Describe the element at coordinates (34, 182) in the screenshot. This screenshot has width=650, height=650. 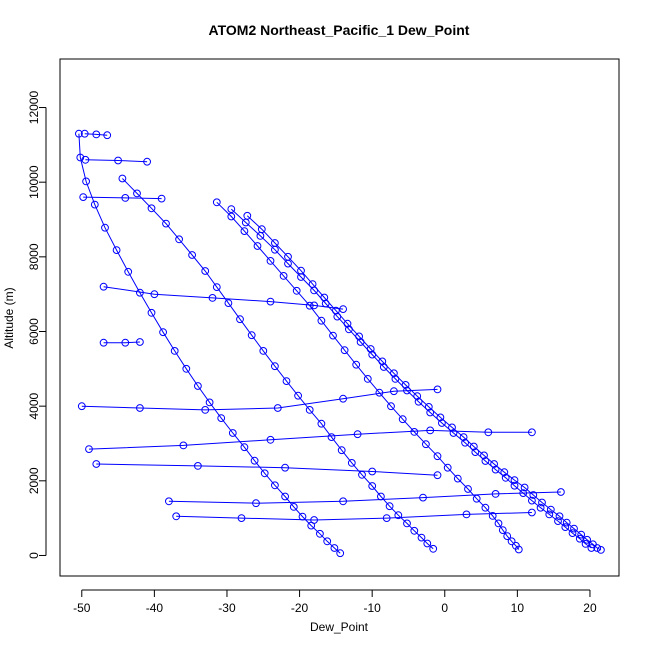
I see `y-tick-label: 10000` at that location.